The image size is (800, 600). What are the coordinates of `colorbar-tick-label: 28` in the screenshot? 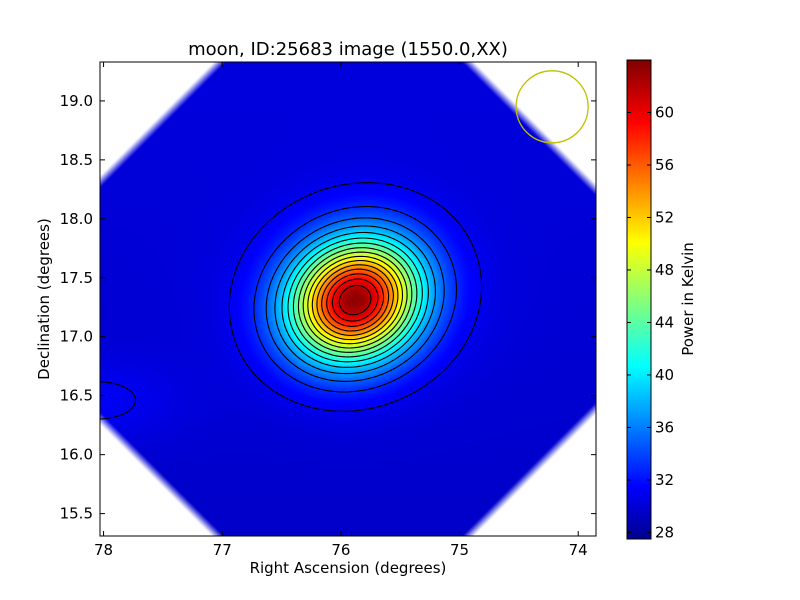 It's located at (664, 532).